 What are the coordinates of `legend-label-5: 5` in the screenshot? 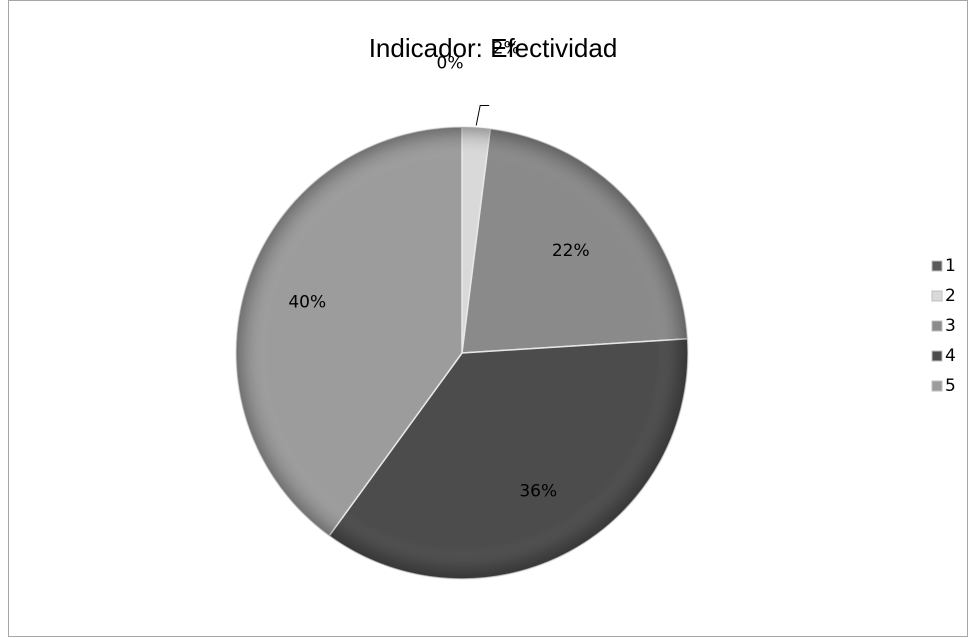 It's located at (950, 386).